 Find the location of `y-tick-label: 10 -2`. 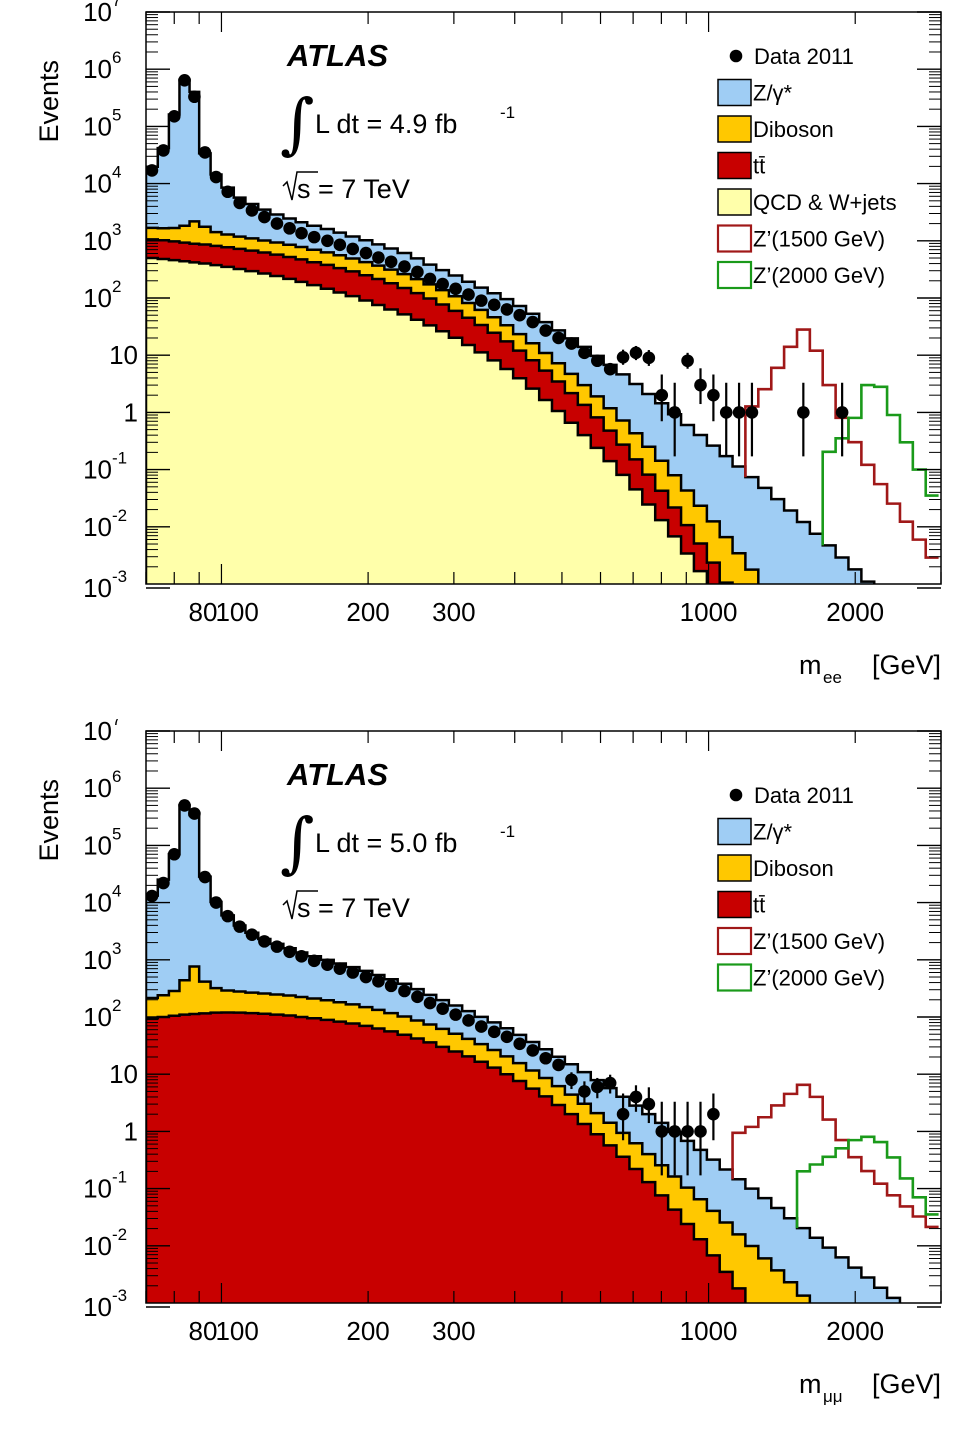

y-tick-label: 10 -2 is located at coordinates (105, 524).